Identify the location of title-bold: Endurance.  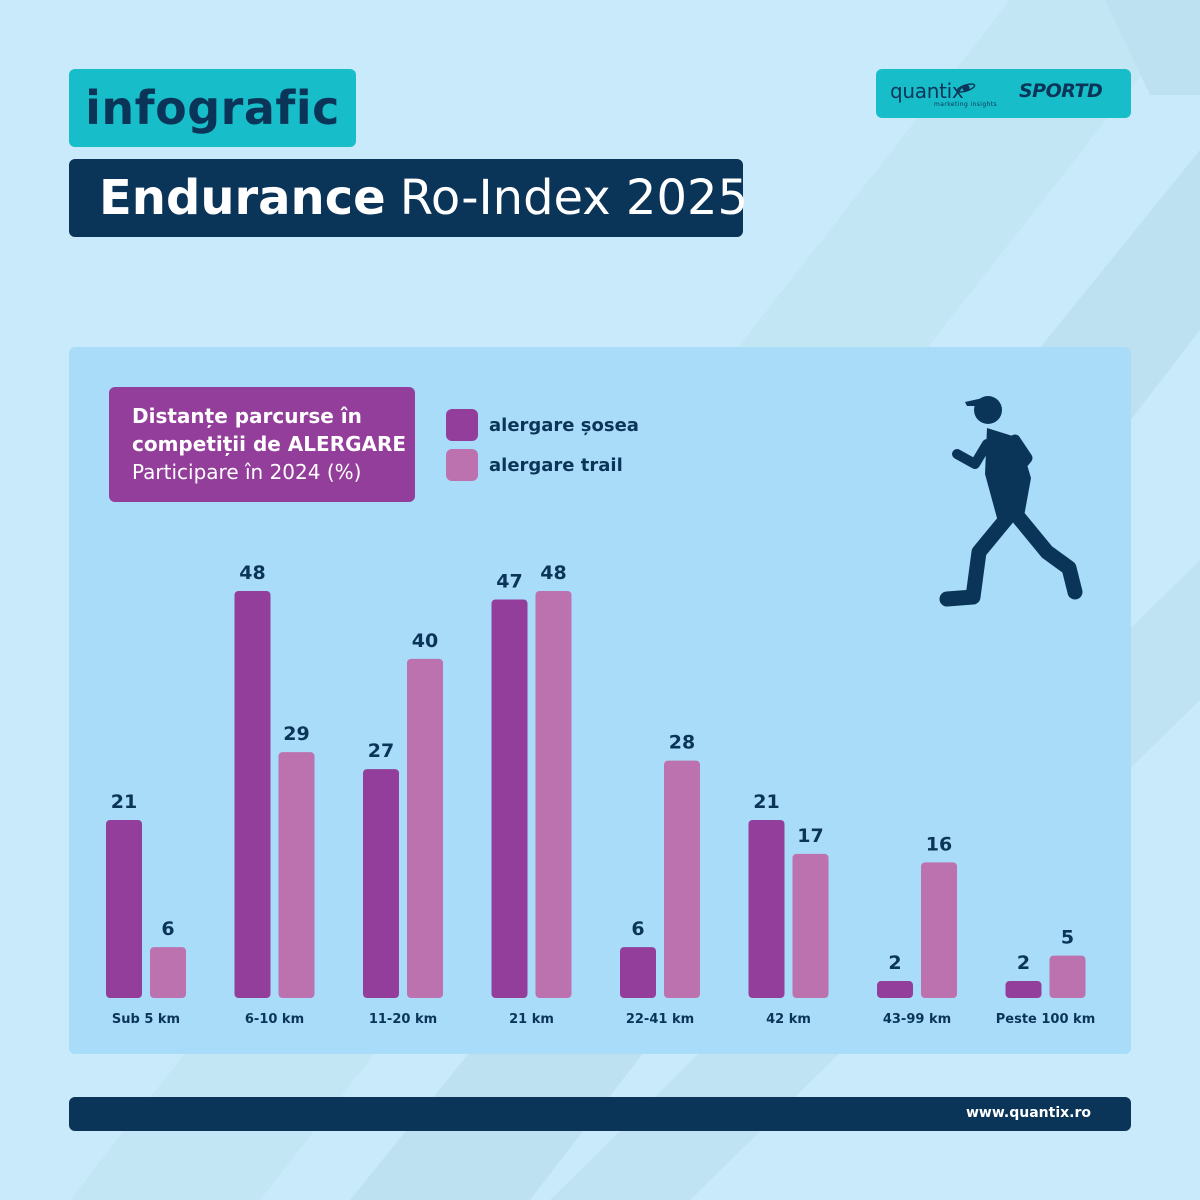
(242, 198).